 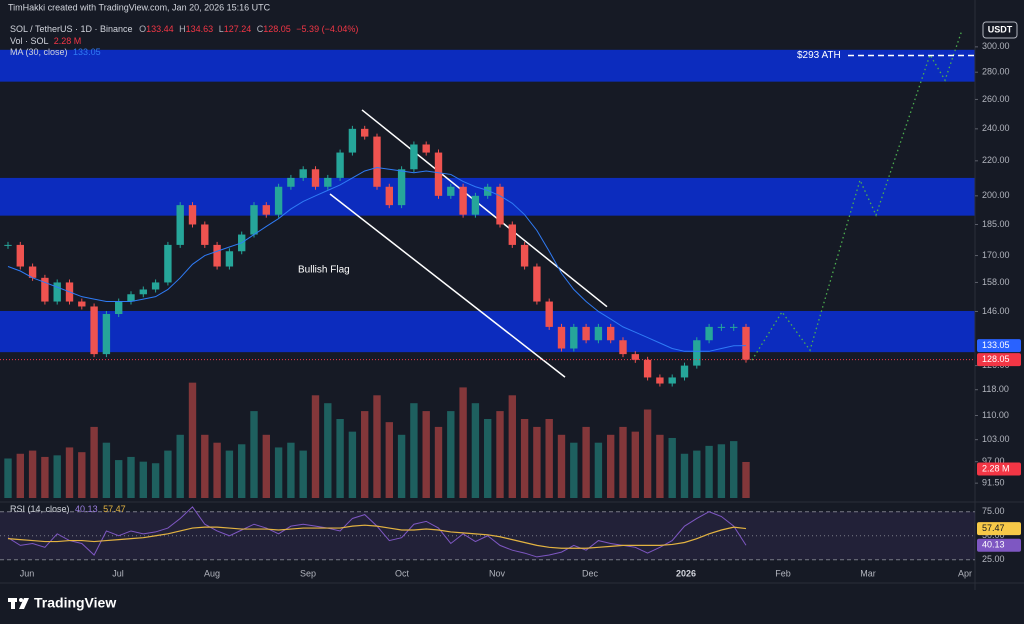 I want to click on volume-value: 2.28 M, so click(x=68, y=41).